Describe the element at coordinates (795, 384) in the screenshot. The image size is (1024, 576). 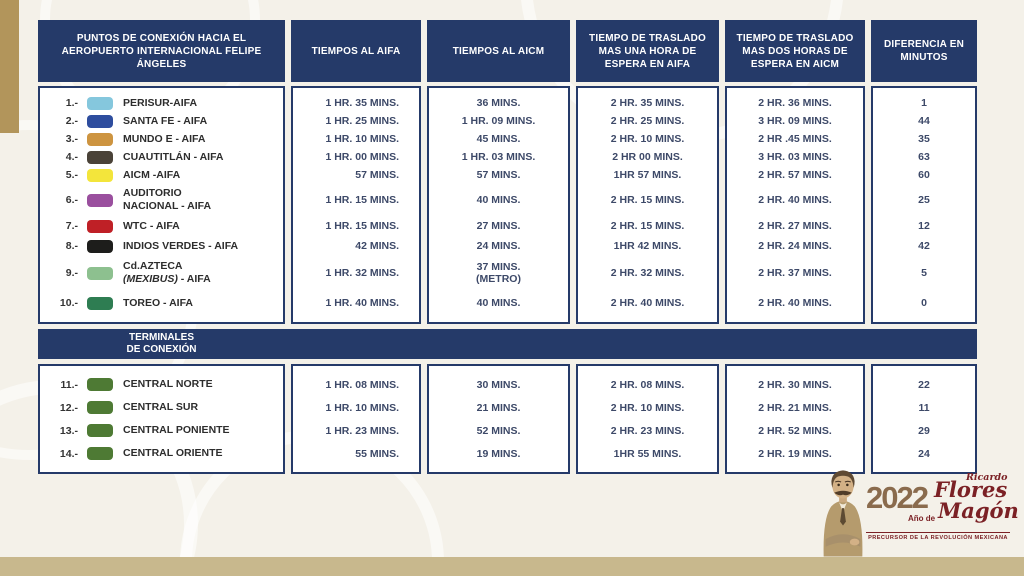
I see `cell-traslado-aicm: 2 HR. 30 MINS.` at that location.